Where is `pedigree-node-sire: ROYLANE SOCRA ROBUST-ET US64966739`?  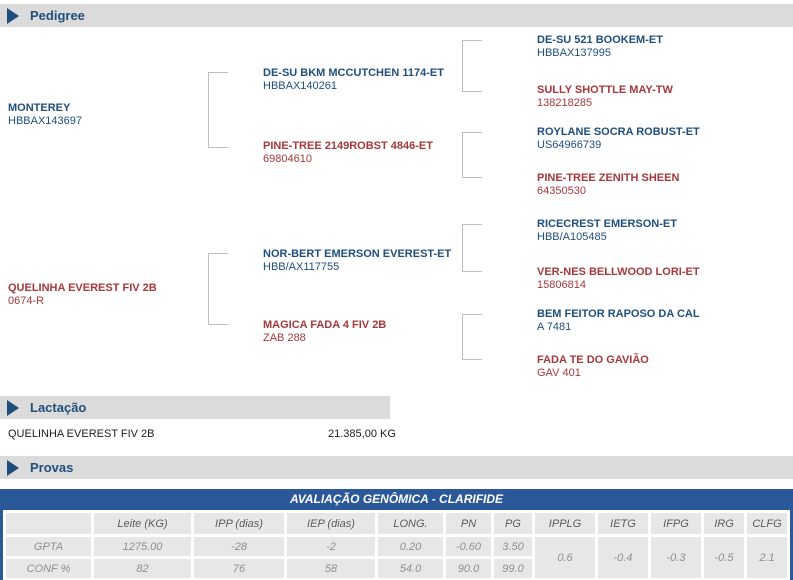
pedigree-node-sire: ROYLANE SOCRA ROBUST-ET US64966739 is located at coordinates (618, 139).